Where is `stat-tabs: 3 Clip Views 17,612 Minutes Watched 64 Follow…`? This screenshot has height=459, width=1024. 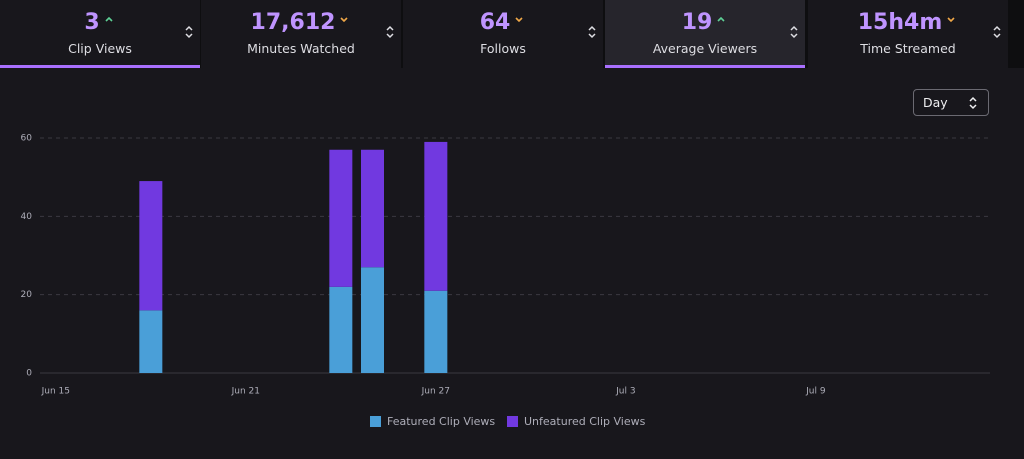 stat-tabs: 3 Clip Views 17,612 Minutes Watched 64 Follow… is located at coordinates (512, 34).